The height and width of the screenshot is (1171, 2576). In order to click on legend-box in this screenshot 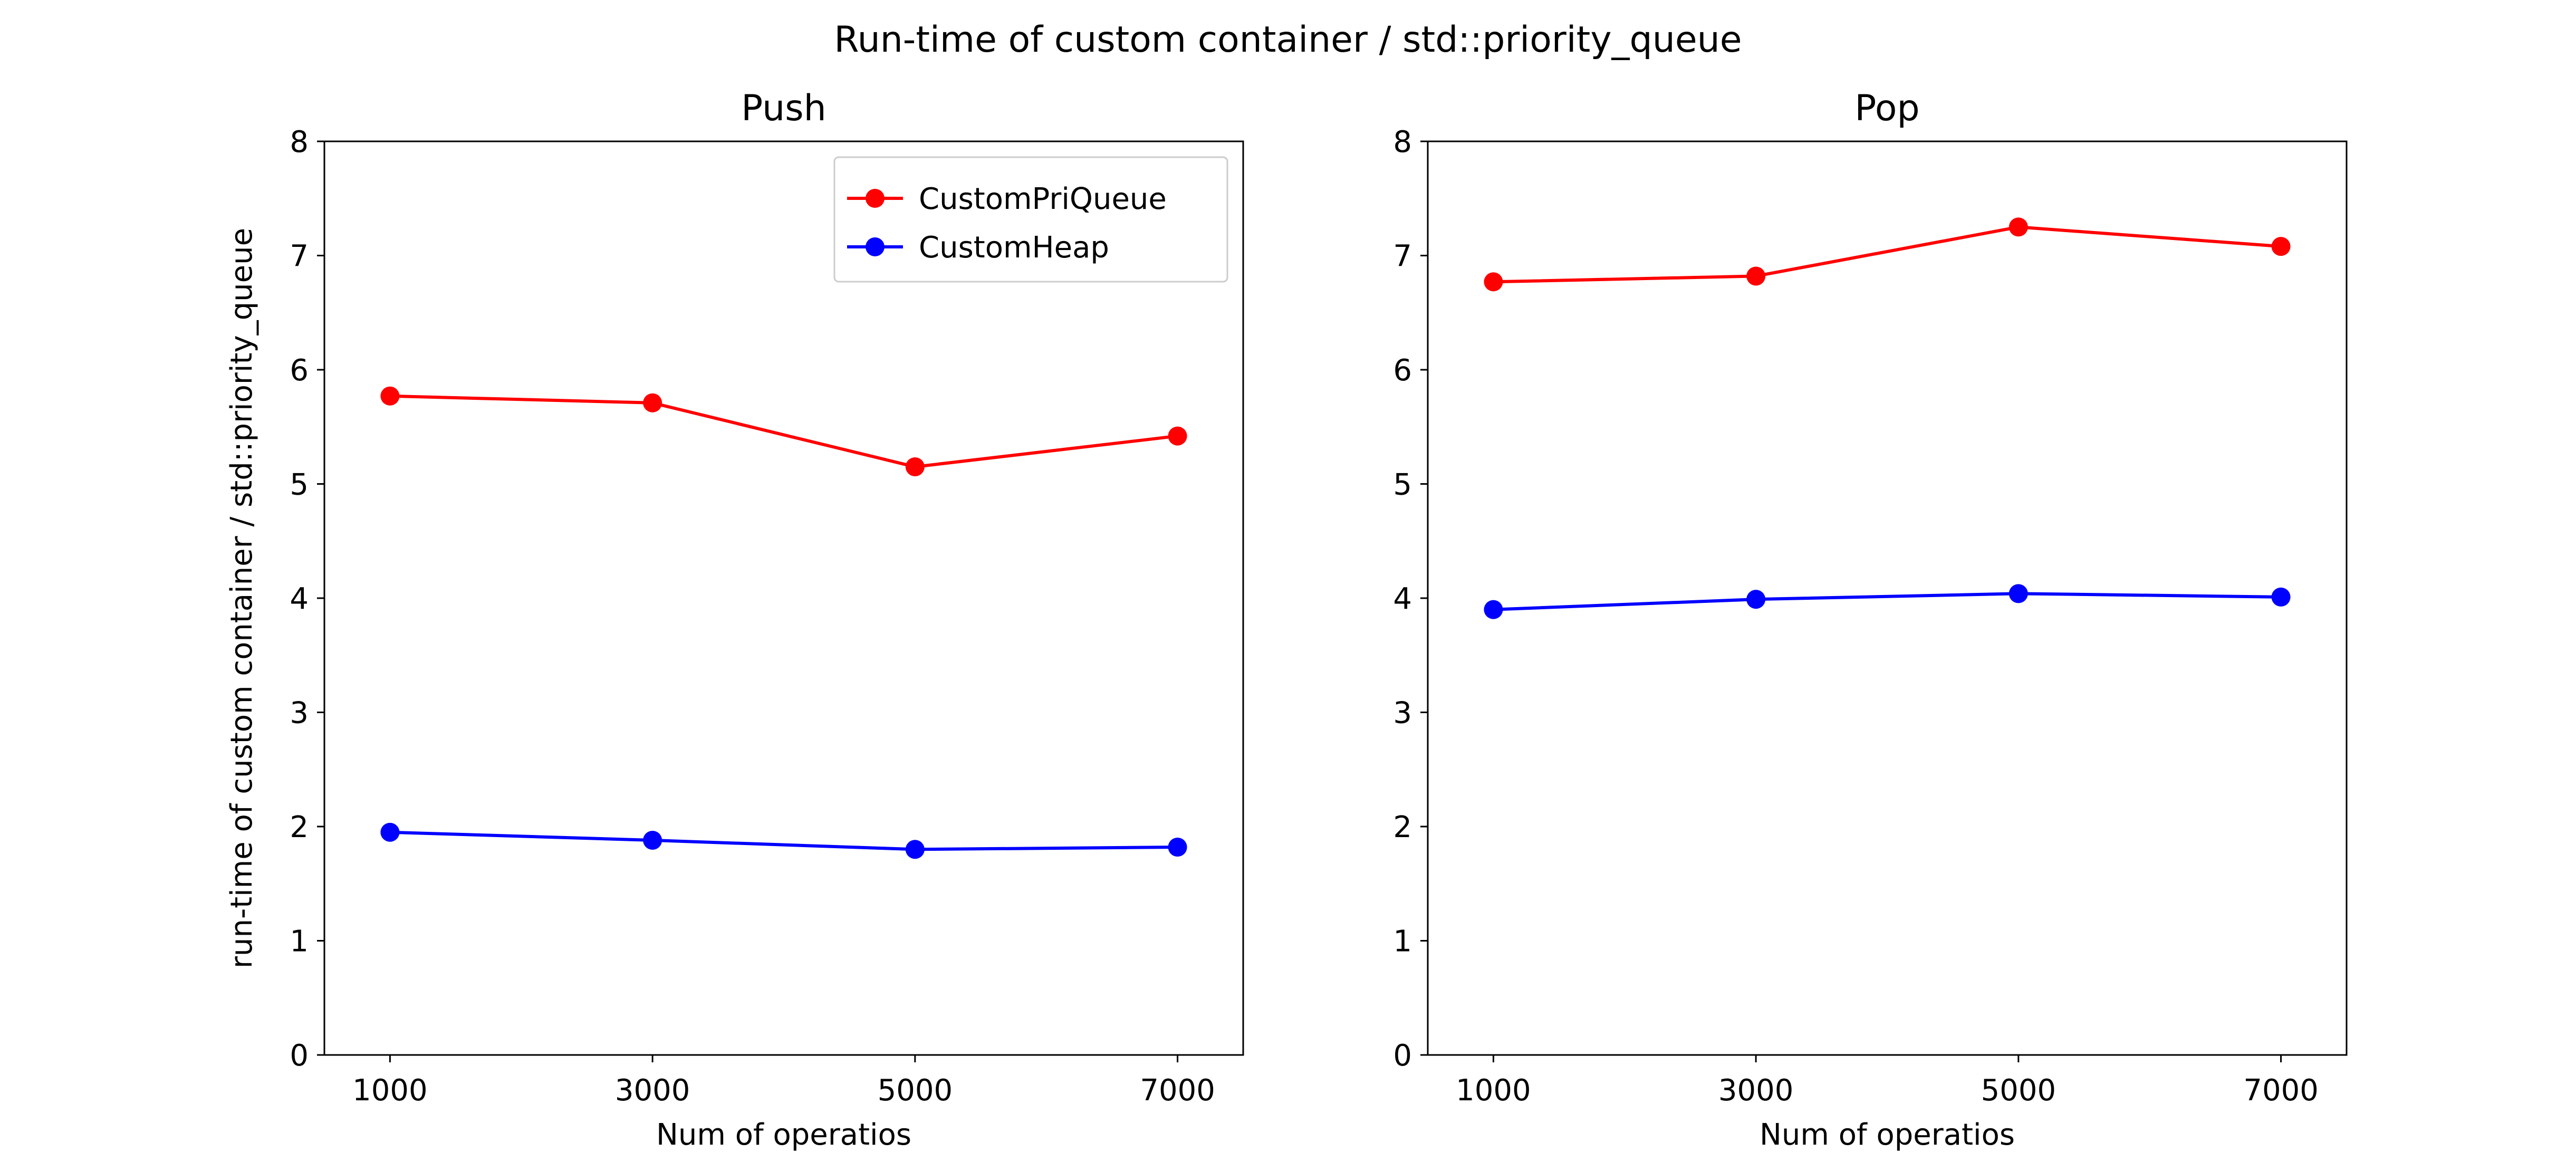, I will do `click(1031, 220)`.